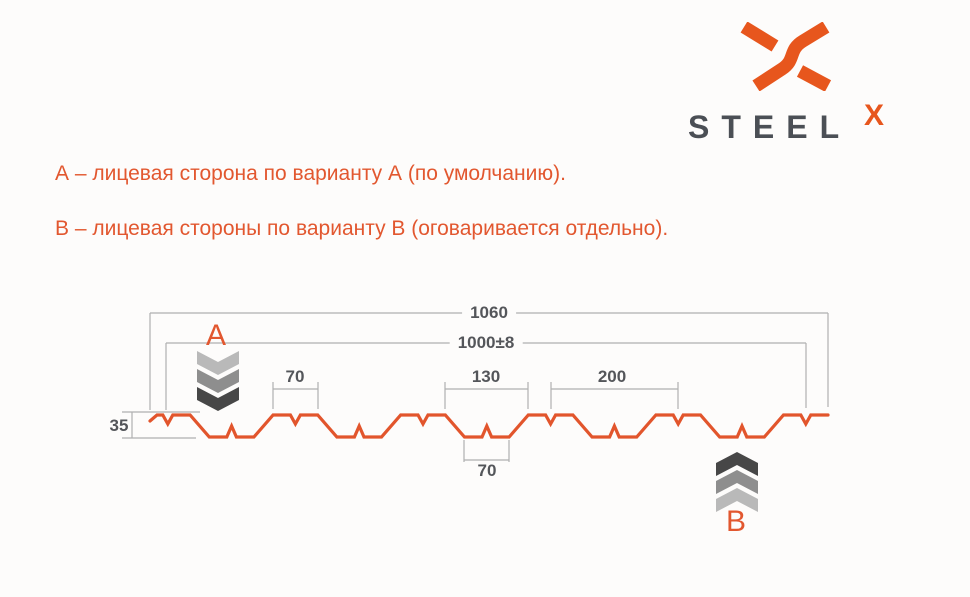  I want to click on dim-top-flat: 70, so click(295, 376).